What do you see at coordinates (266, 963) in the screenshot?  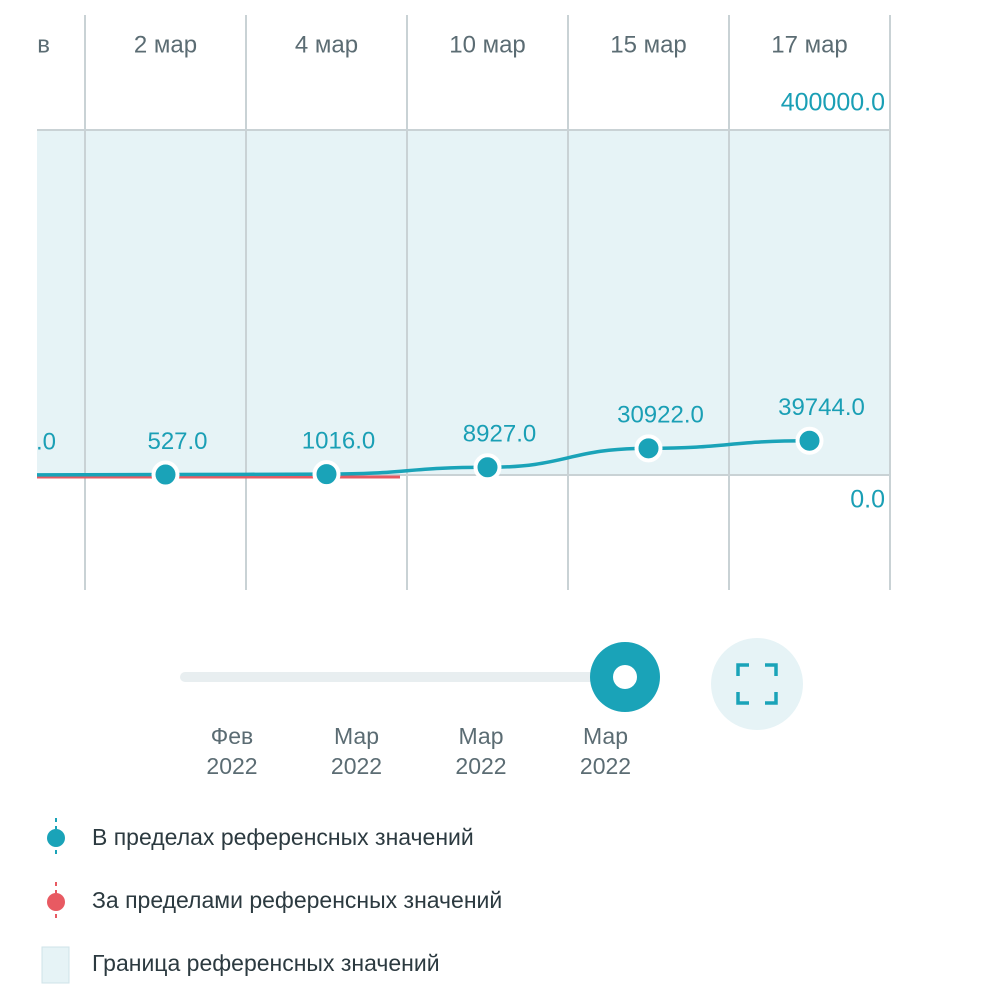 I see `legend-label: Граница референсных значений` at bounding box center [266, 963].